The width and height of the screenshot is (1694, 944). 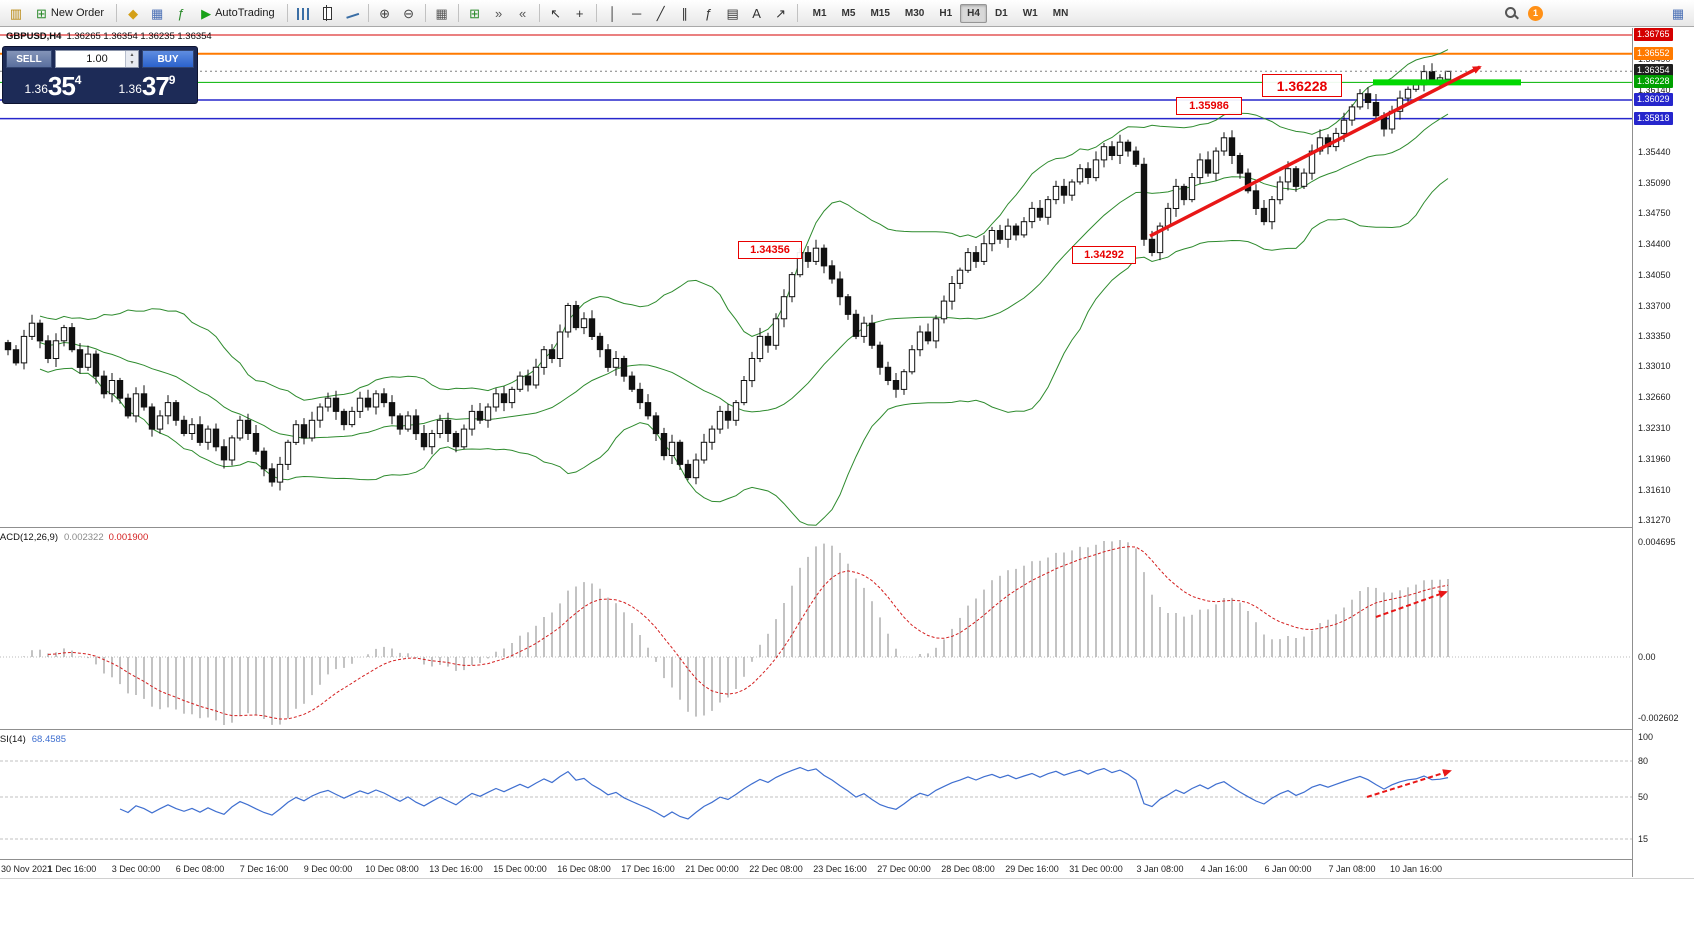 I want to click on charts-shortcut-icon-icon: ▥, so click(x=16, y=13).